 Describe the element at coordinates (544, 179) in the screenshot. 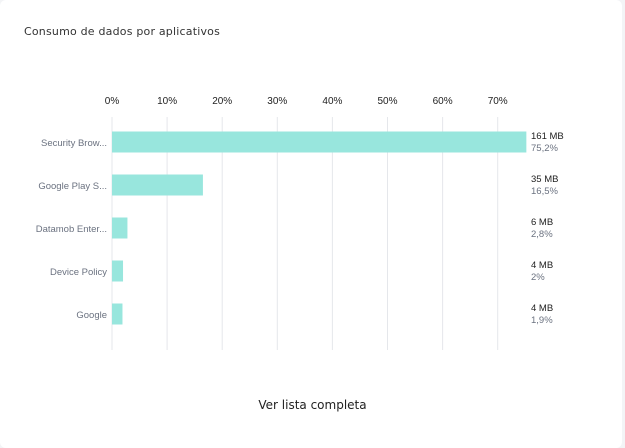

I see `value-mb-label: 35 MB` at that location.